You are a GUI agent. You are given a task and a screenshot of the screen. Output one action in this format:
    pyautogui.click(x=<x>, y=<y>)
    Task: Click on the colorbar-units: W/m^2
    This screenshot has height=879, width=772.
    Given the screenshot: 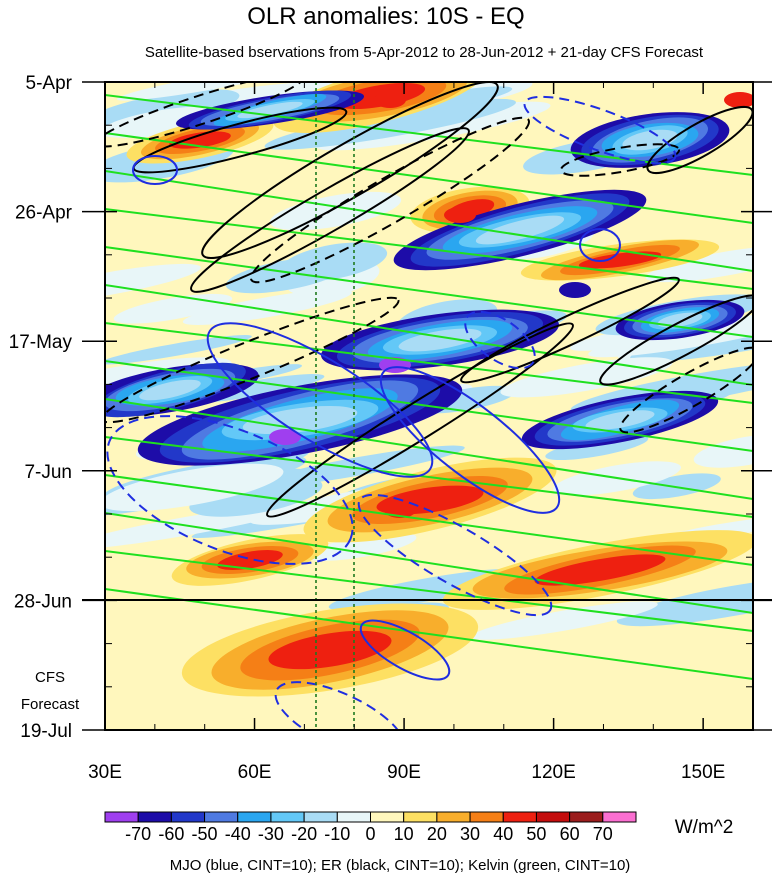 What is the action you would take?
    pyautogui.click(x=704, y=827)
    